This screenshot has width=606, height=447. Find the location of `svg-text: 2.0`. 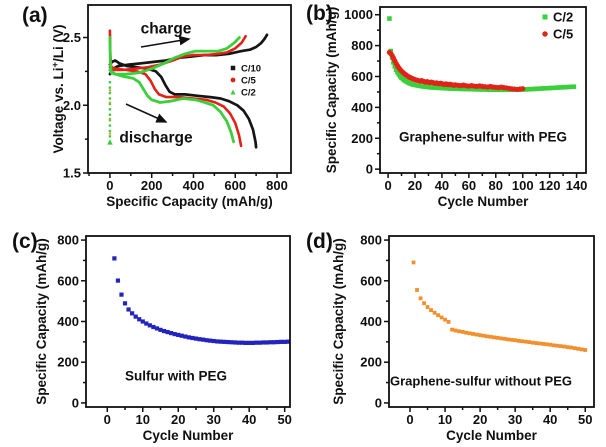

svg-text: 2.0 is located at coordinates (72, 105).